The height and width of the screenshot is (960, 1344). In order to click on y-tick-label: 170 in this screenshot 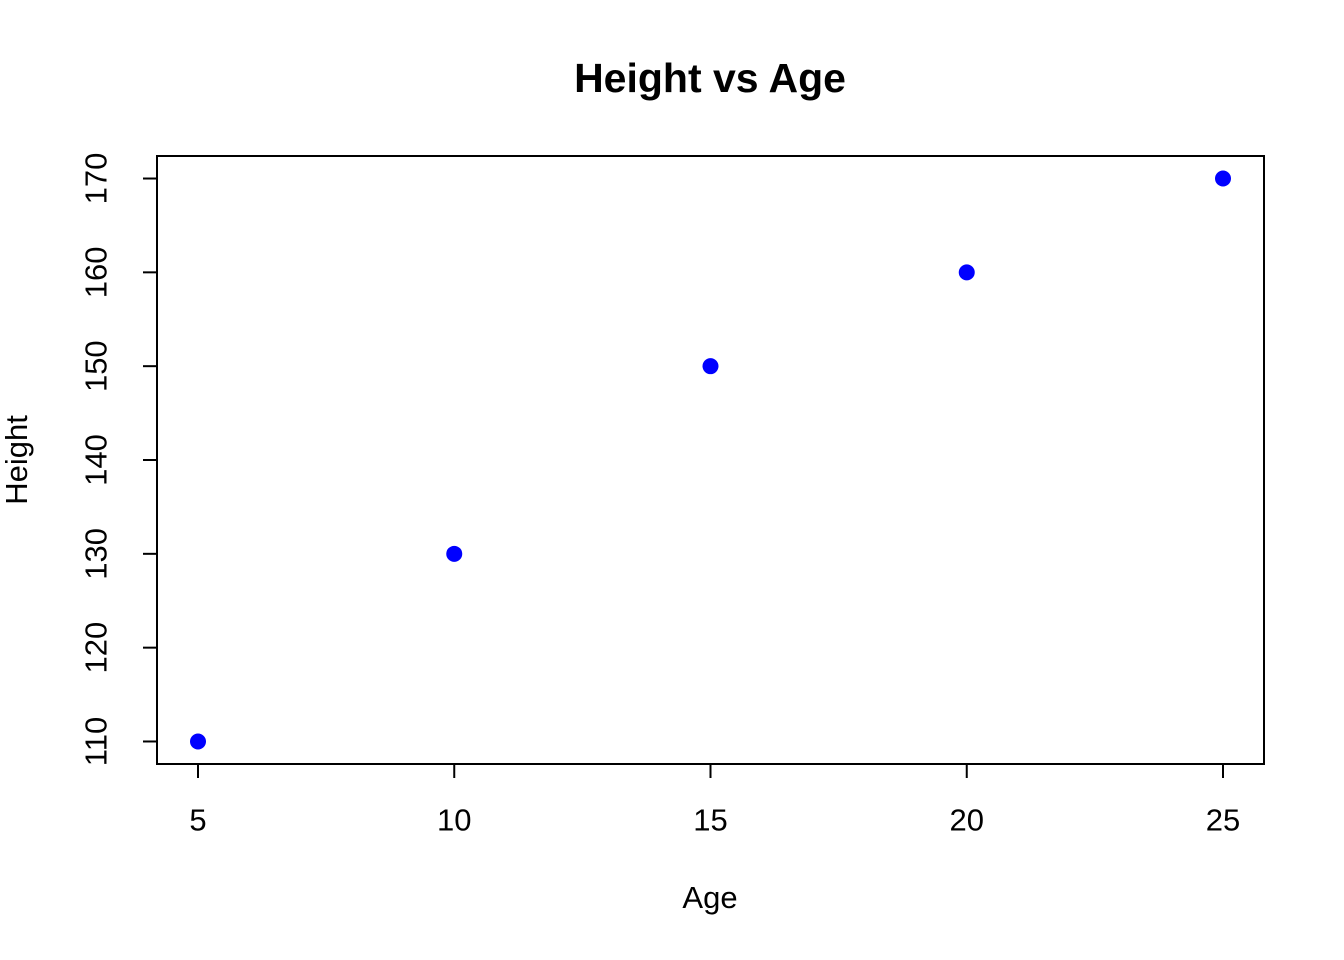, I will do `click(96, 179)`.